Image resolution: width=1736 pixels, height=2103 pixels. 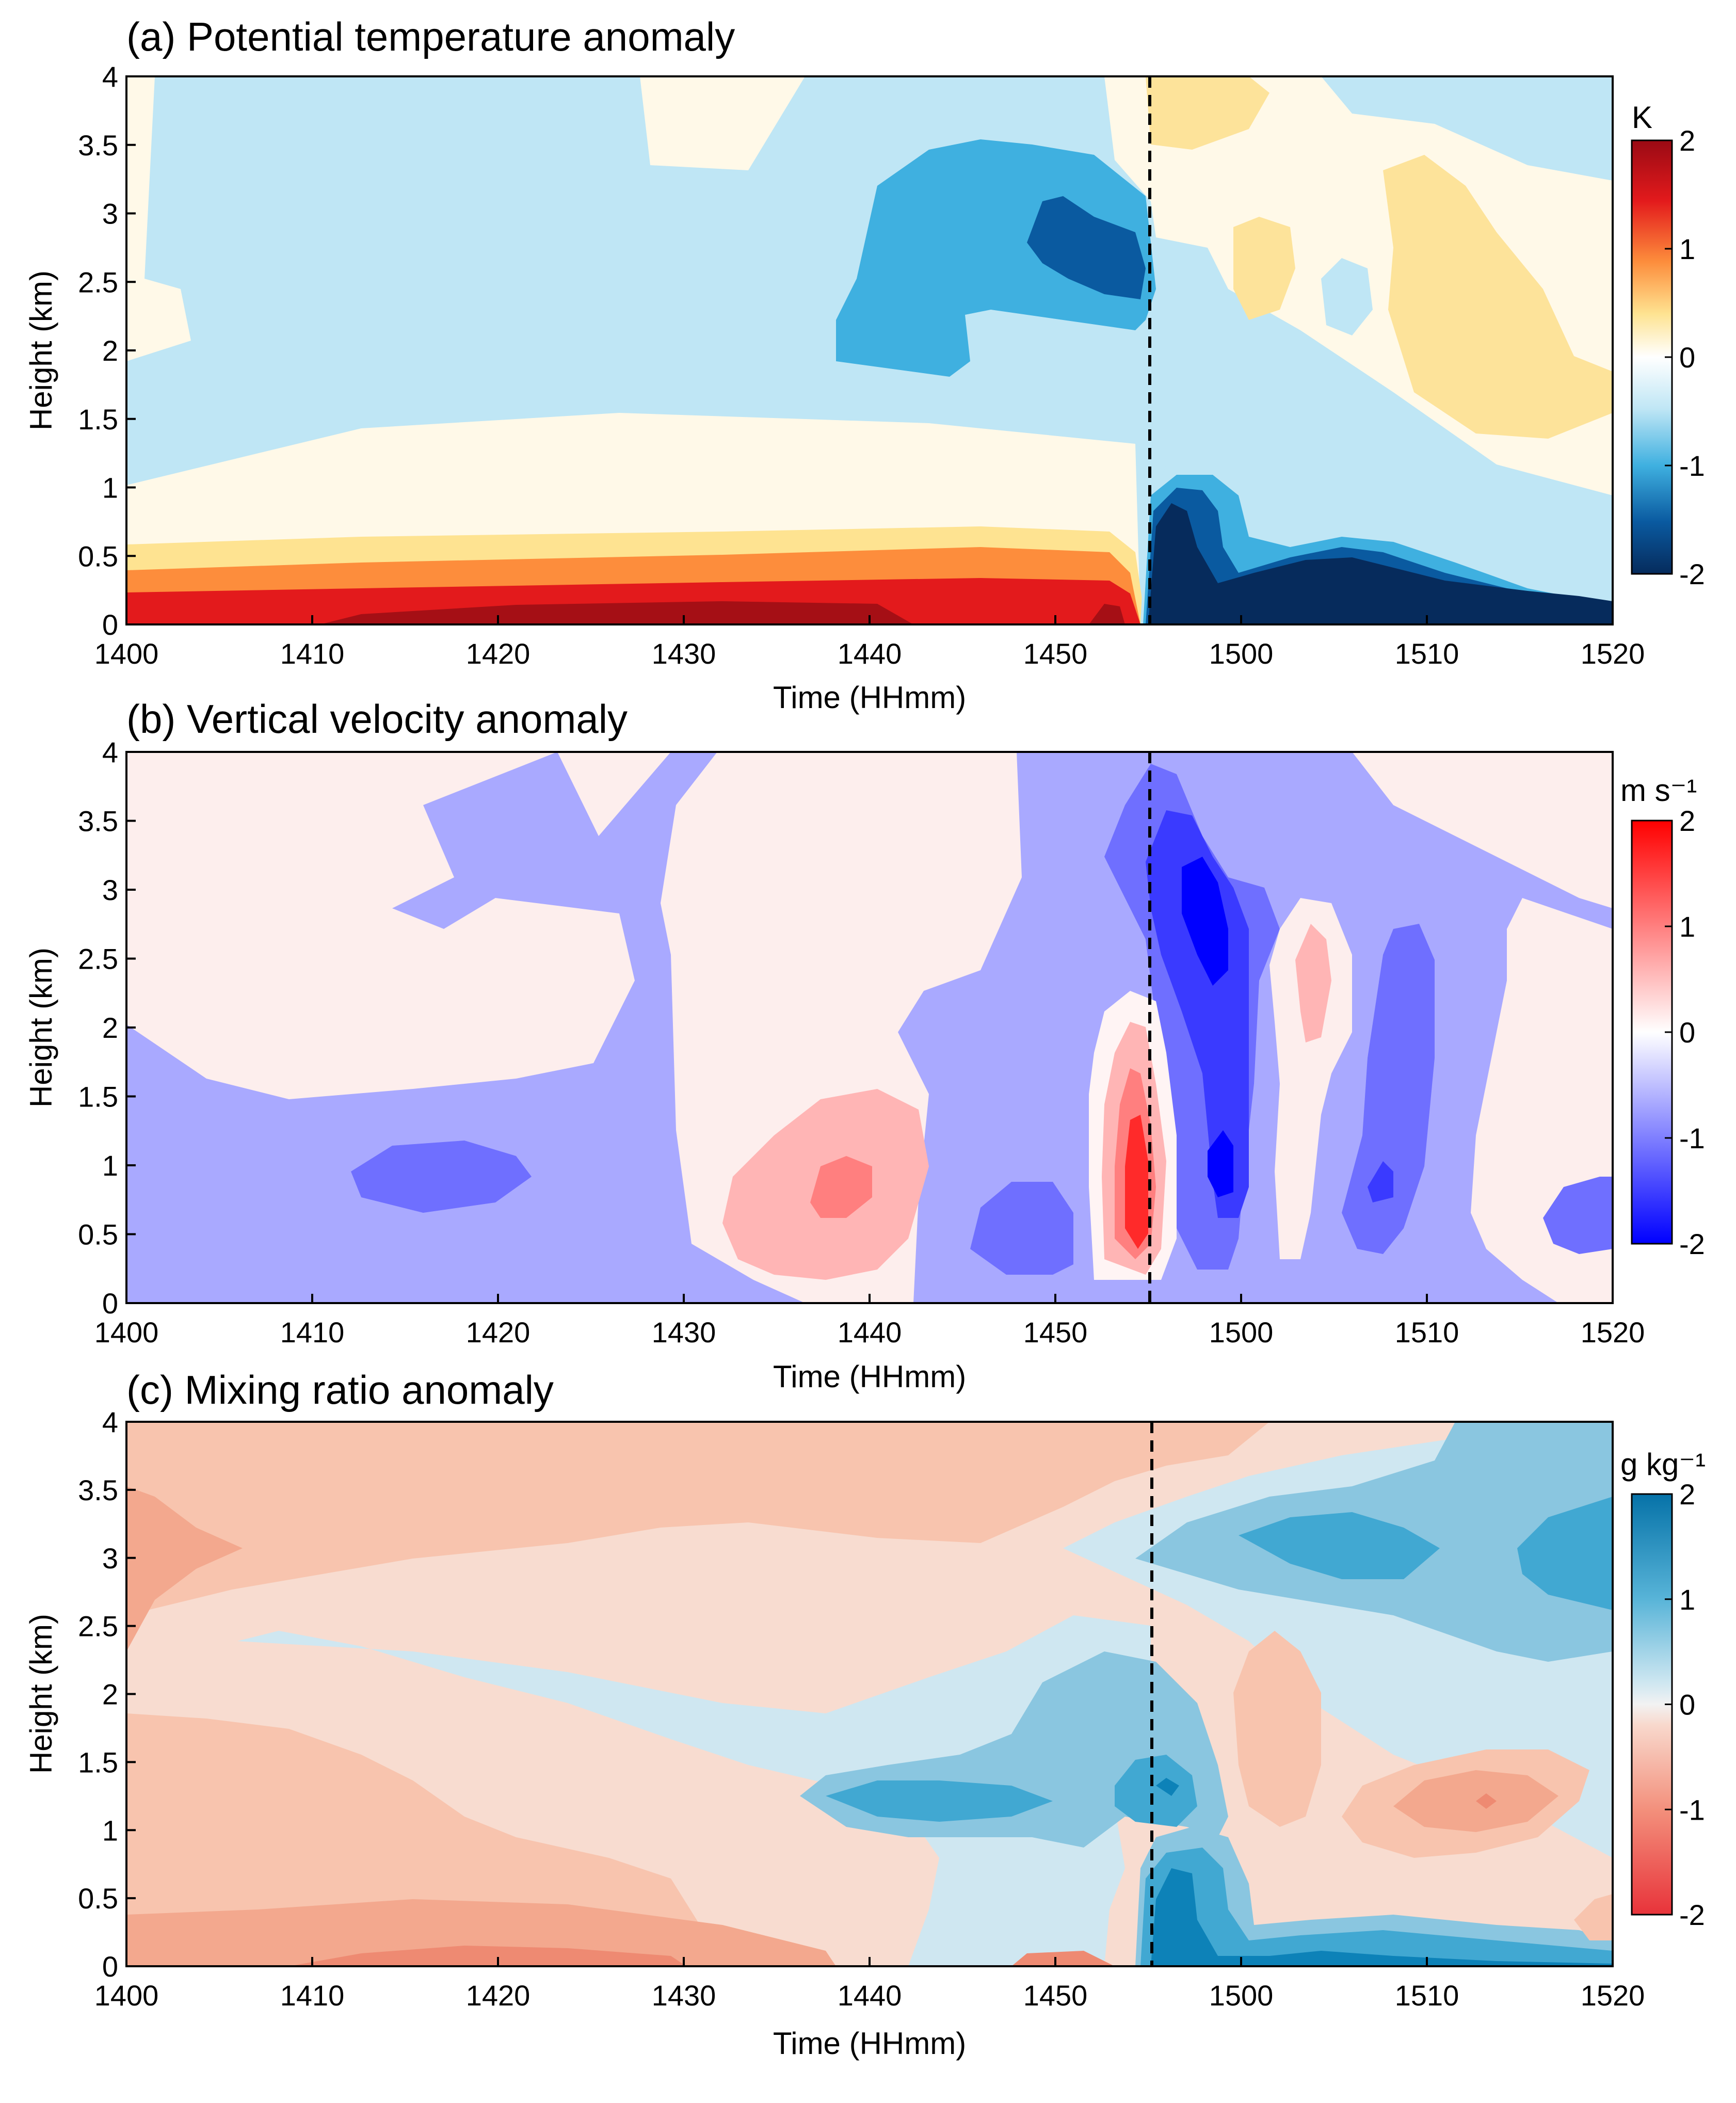 I want to click on panel-c-title: (c) Mixing ratio anomaly, so click(x=340, y=1389).